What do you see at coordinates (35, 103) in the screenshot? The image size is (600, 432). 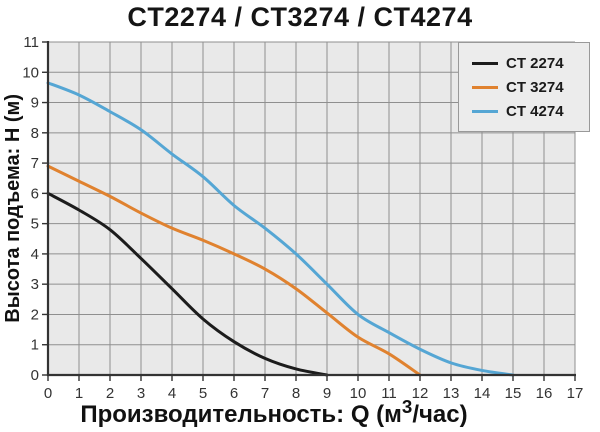 I see `y-tick-label: 9` at bounding box center [35, 103].